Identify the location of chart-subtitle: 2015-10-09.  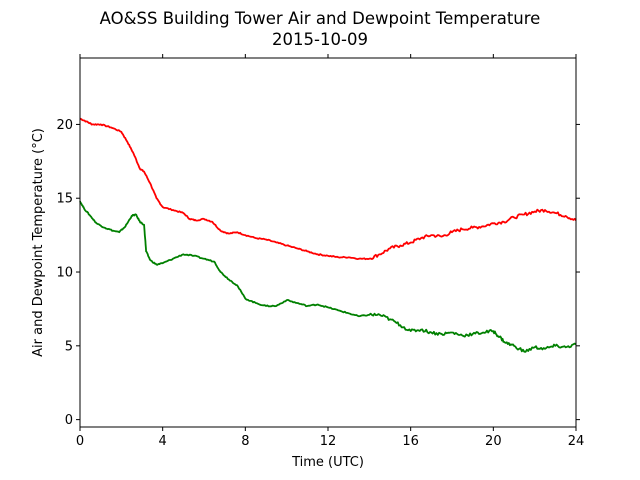
(320, 39).